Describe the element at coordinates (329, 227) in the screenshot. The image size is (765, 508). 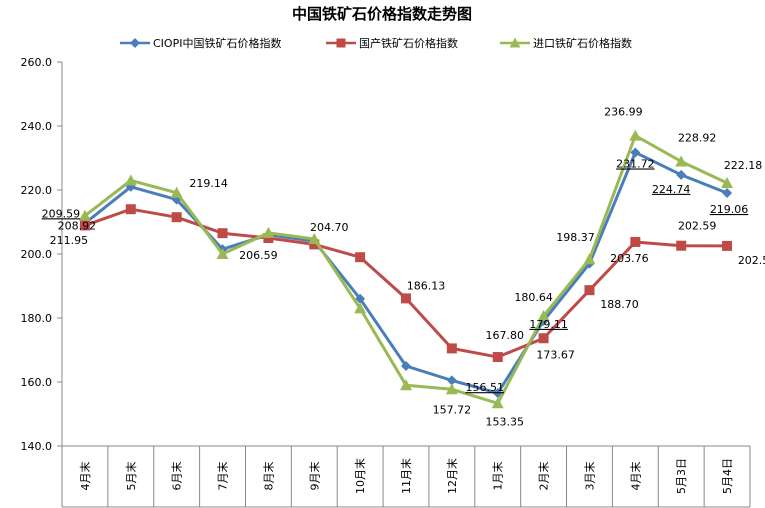
I see `data-label: 204.70` at that location.